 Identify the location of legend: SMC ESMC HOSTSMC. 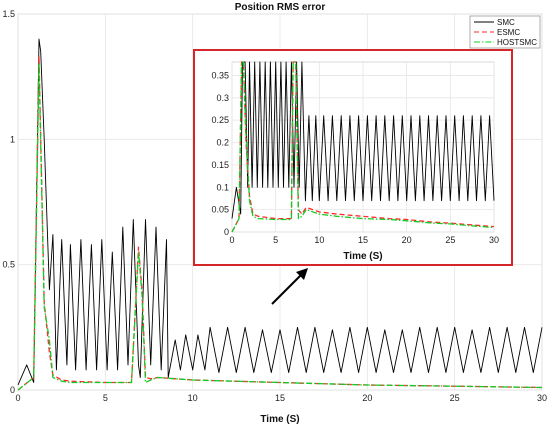
(505, 32).